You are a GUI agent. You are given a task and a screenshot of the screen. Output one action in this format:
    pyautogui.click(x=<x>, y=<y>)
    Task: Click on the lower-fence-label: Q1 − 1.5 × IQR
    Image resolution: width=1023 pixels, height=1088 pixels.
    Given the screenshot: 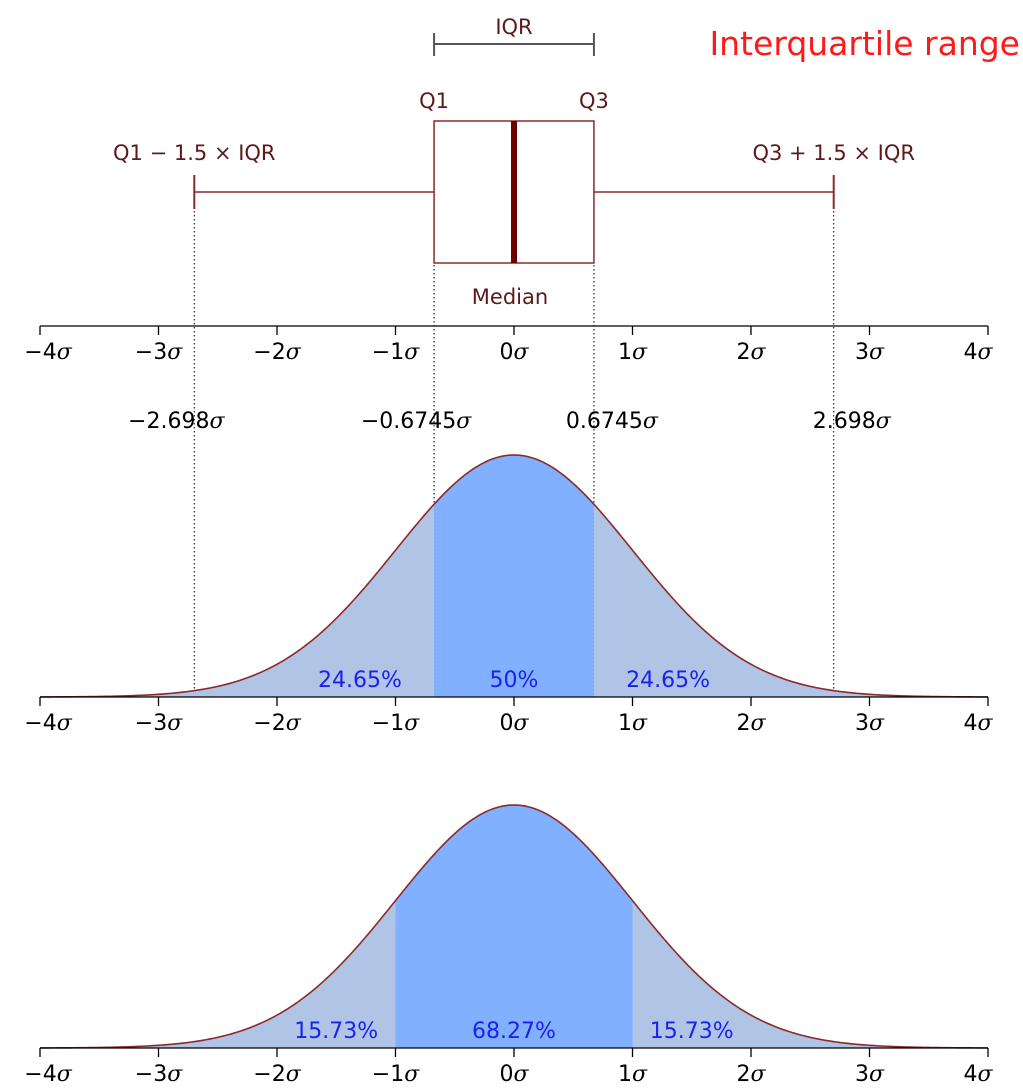 What is the action you would take?
    pyautogui.click(x=194, y=153)
    